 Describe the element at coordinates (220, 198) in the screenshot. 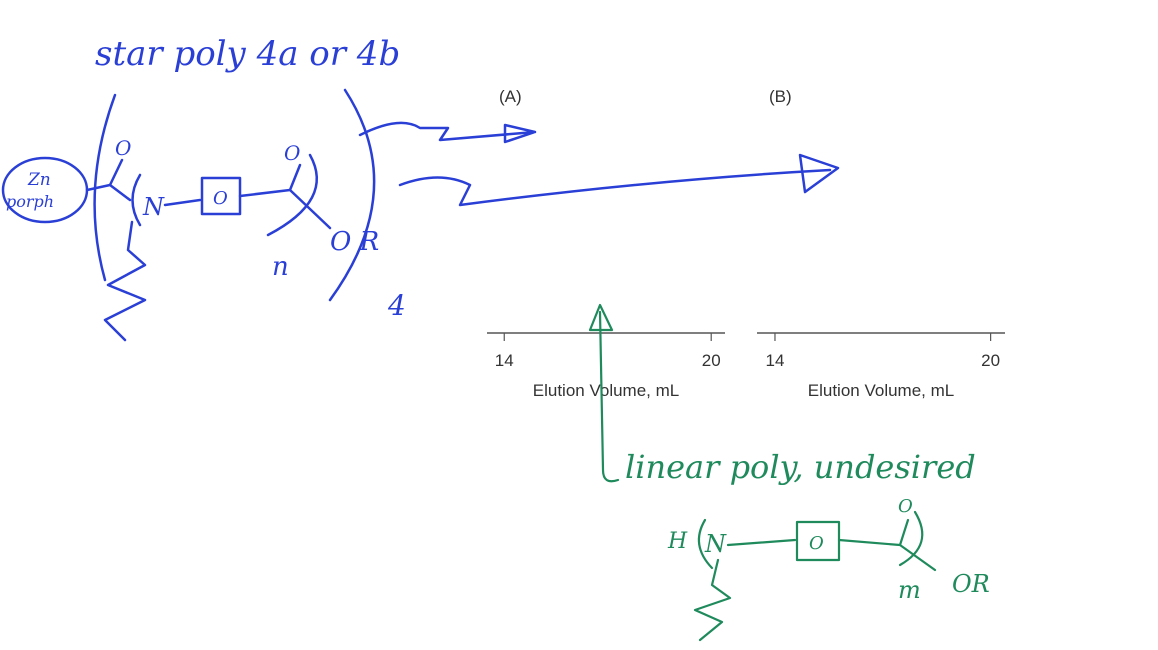

I see `ring-o: O` at that location.